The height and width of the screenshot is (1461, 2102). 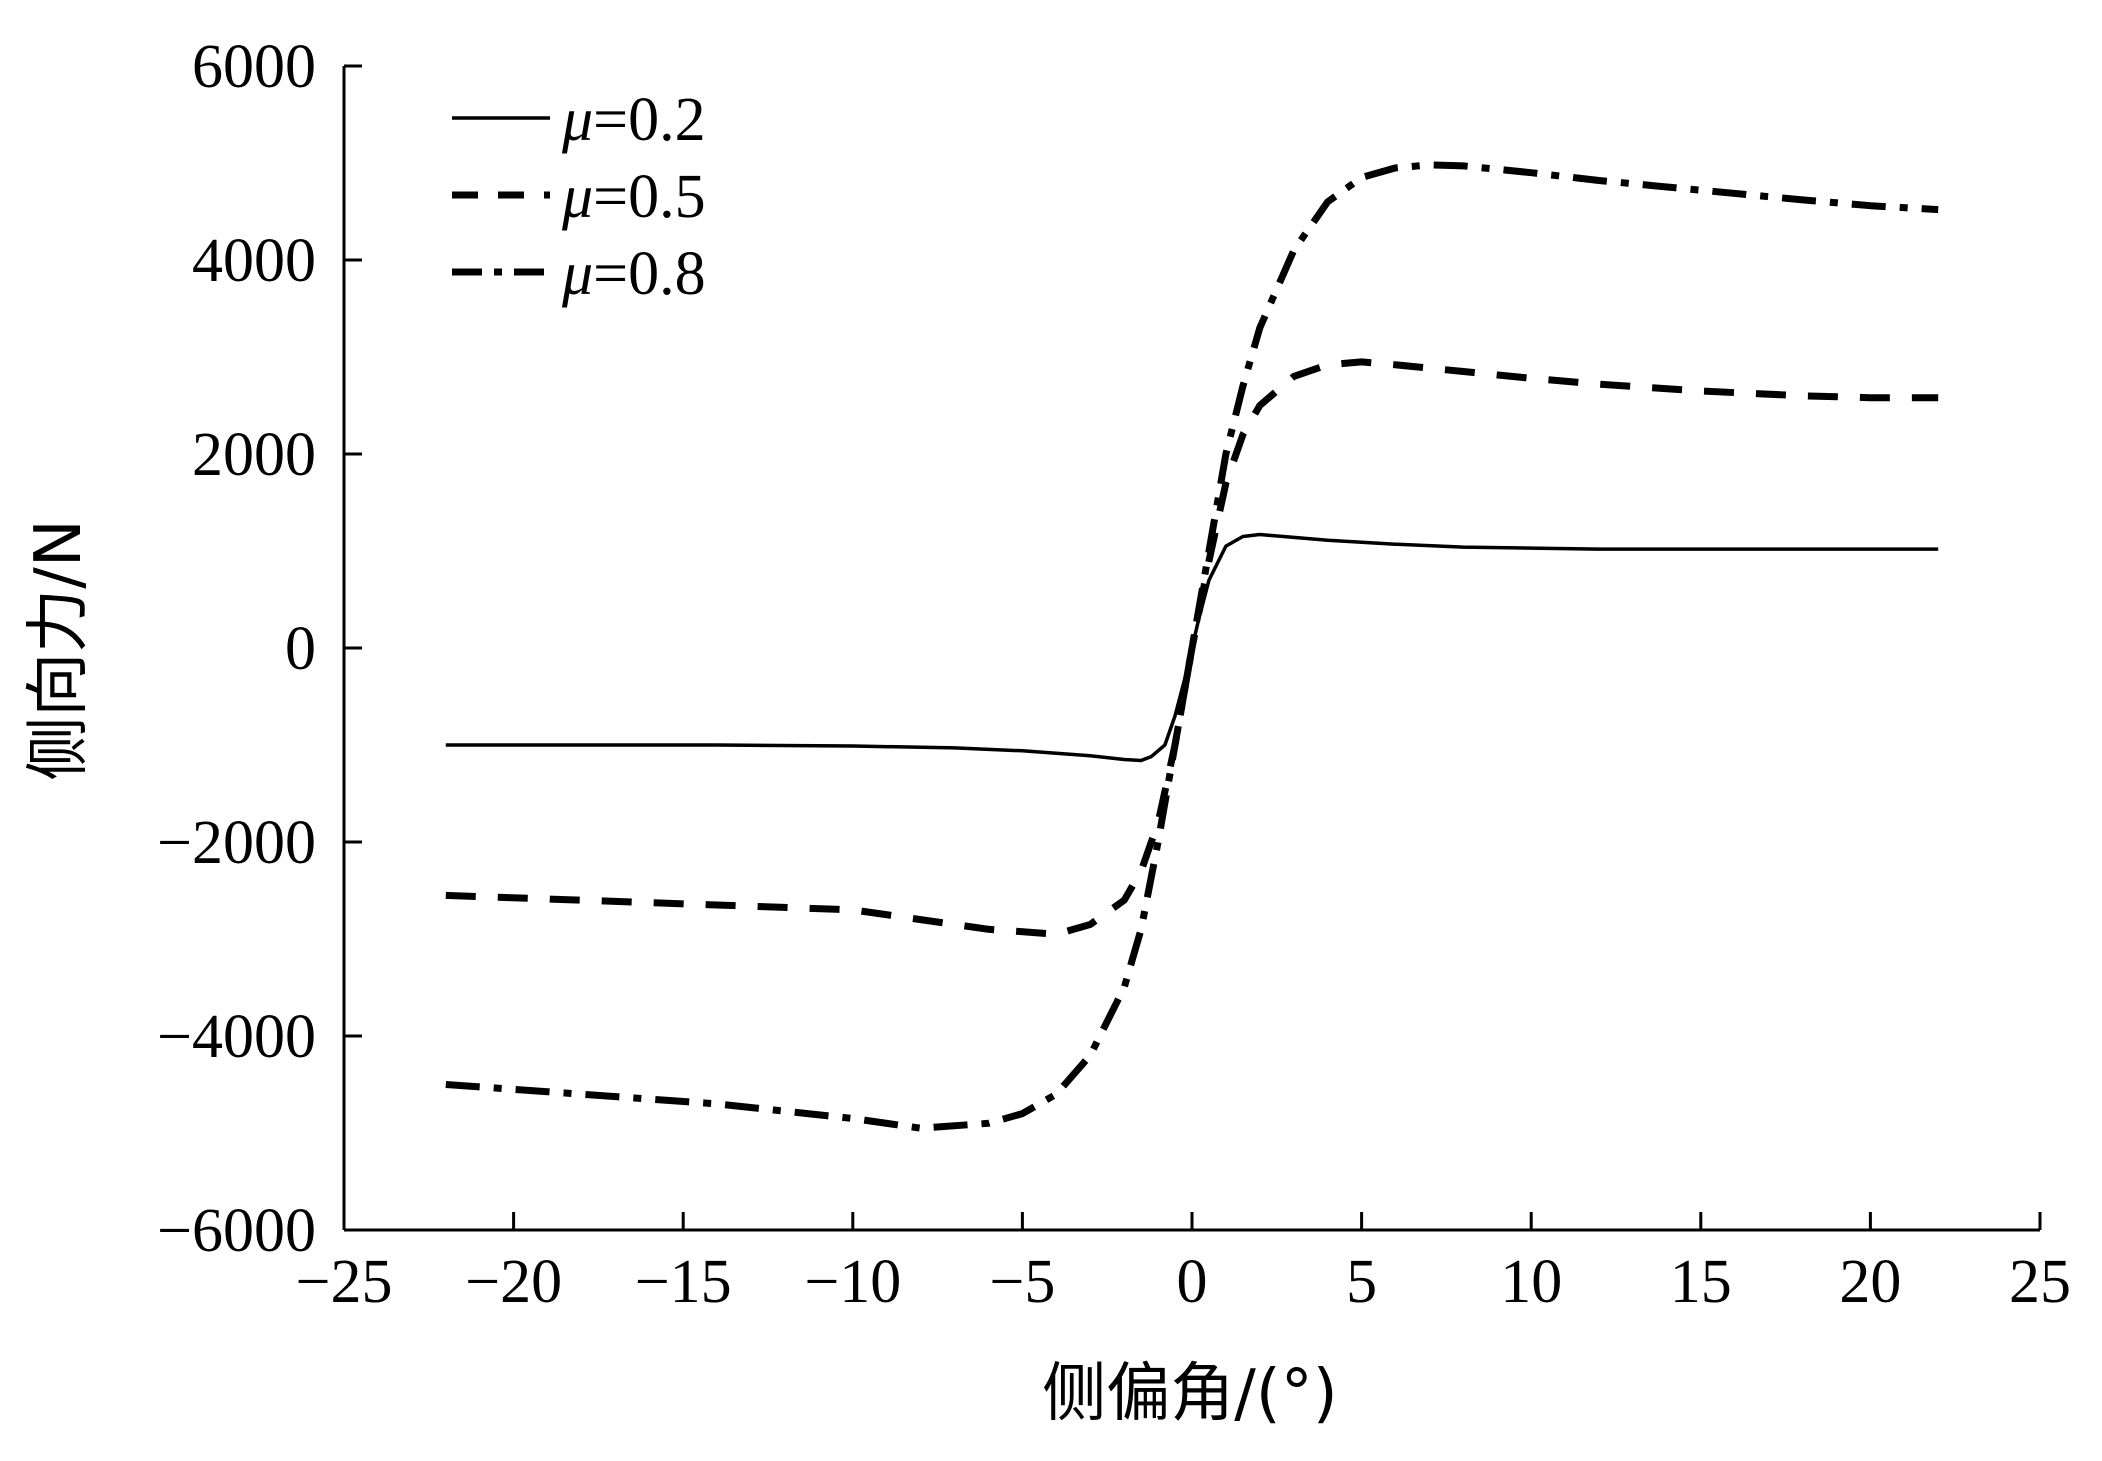 What do you see at coordinates (513, 1282) in the screenshot?
I see `x-tick-label: −20` at bounding box center [513, 1282].